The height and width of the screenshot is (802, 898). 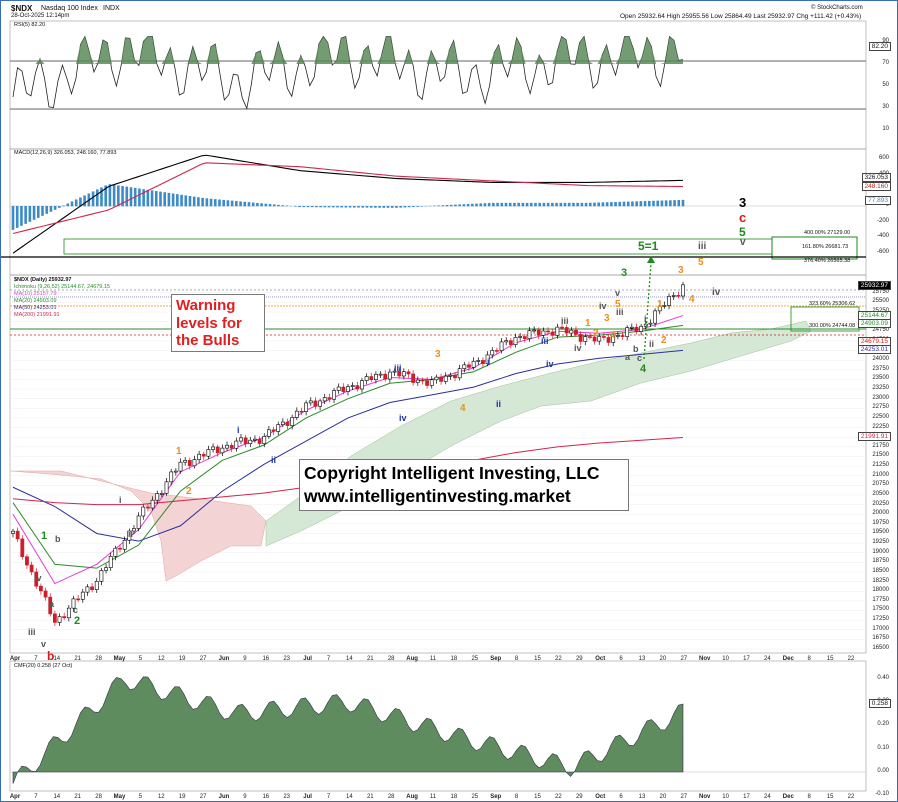 What do you see at coordinates (880, 484) in the screenshot?
I see `price-tick: 20750` at bounding box center [880, 484].